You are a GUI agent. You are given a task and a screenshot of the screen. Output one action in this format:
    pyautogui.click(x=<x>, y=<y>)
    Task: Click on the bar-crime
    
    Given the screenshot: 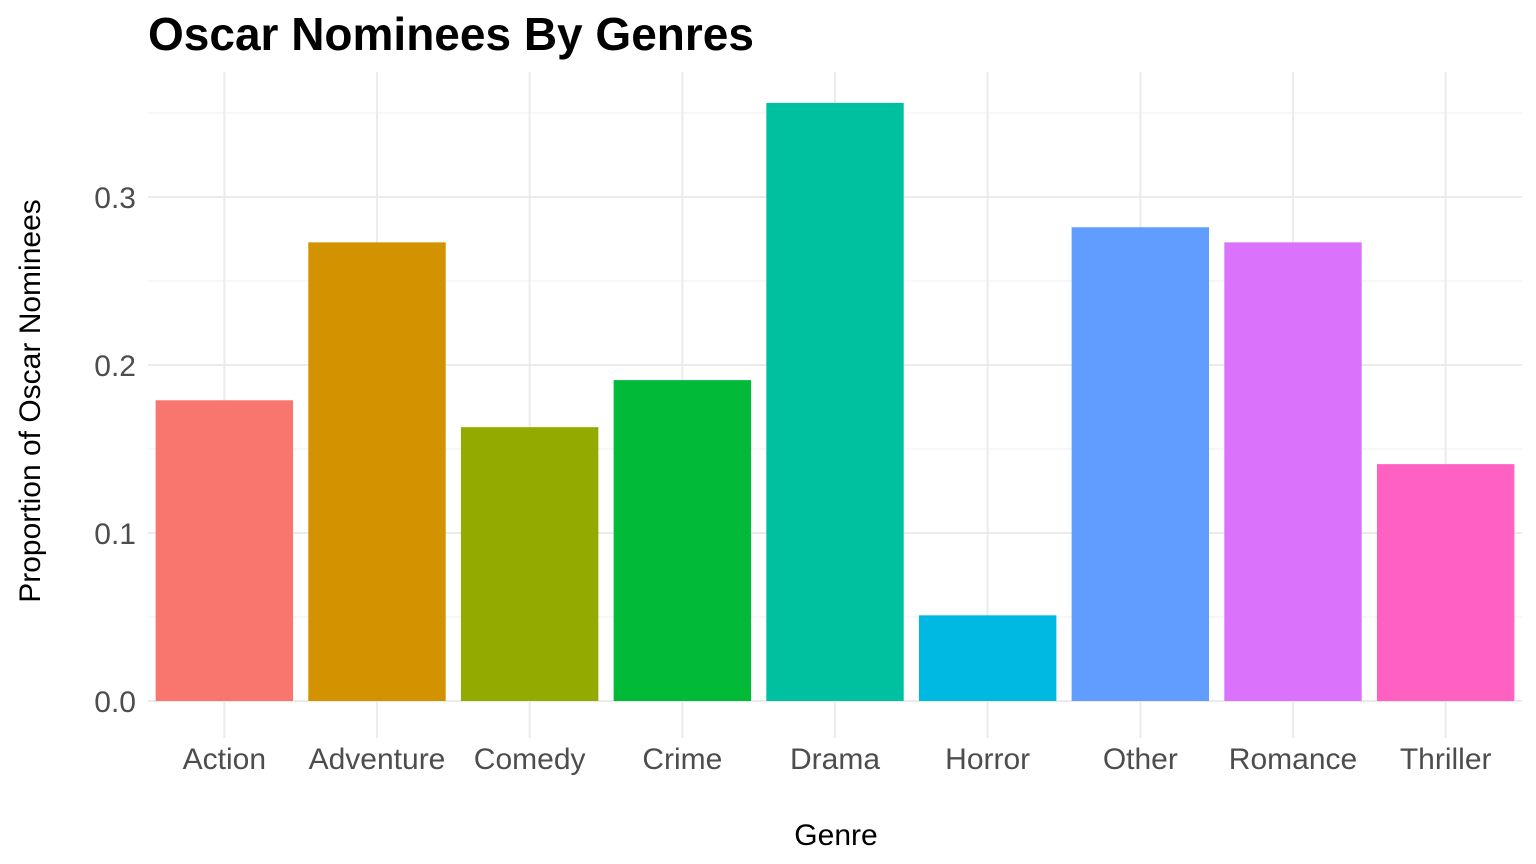 What is the action you would take?
    pyautogui.click(x=682, y=540)
    